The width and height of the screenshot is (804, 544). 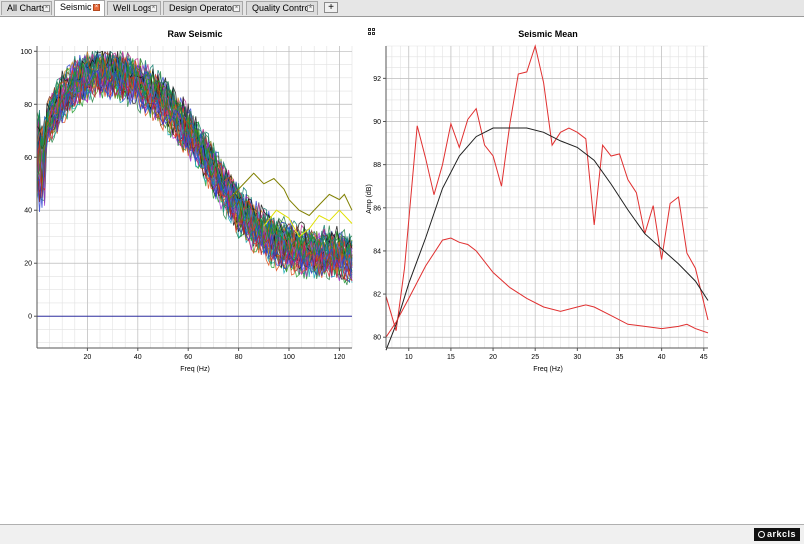 What do you see at coordinates (289, 357) in the screenshot?
I see `x-tick-label: 100` at bounding box center [289, 357].